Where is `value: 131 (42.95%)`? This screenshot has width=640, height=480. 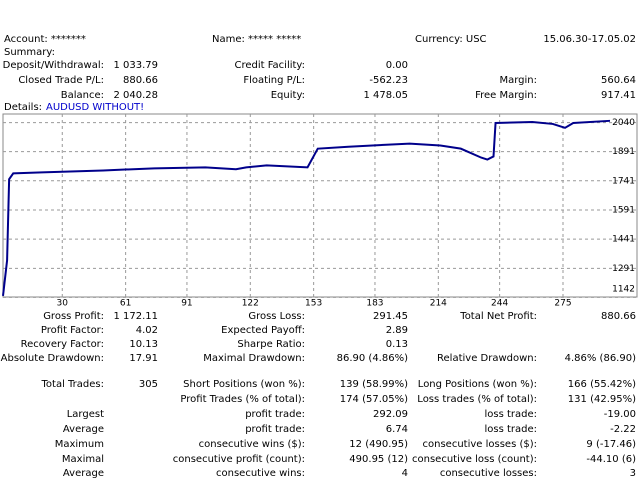 value: 131 (42.95%) is located at coordinates (601, 399).